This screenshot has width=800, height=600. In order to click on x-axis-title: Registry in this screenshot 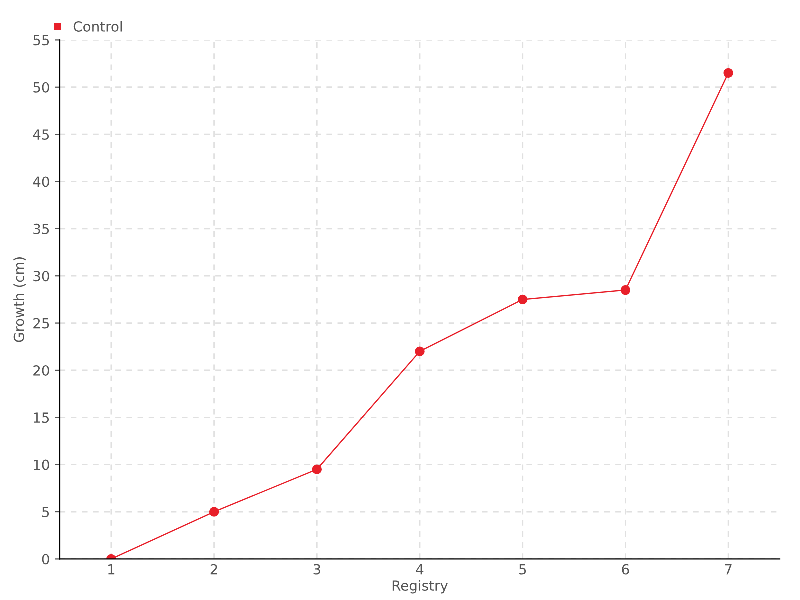, I will do `click(420, 587)`.